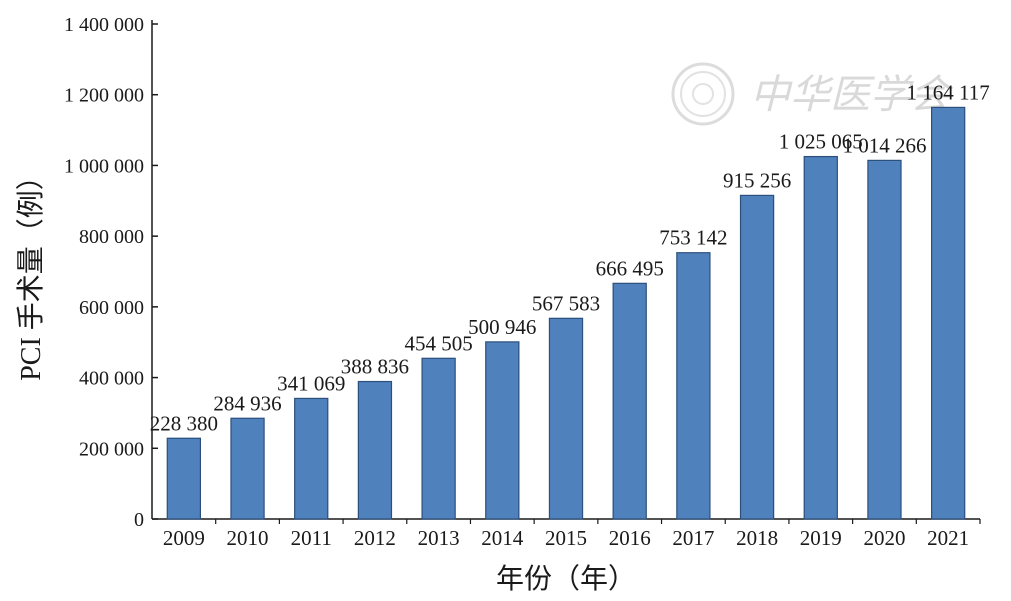 The image size is (1011, 601). What do you see at coordinates (884, 538) in the screenshot?
I see `x-tick-label: 2020` at bounding box center [884, 538].